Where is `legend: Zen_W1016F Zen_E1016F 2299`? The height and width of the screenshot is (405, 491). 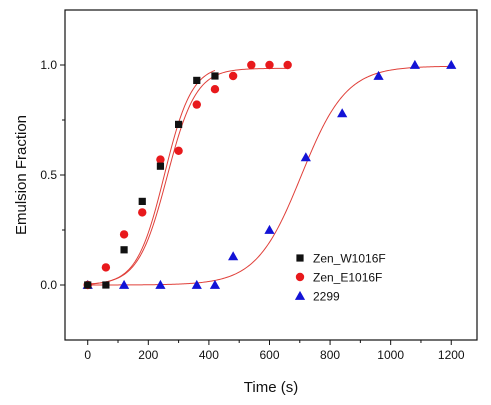 legend: Zen_W1016F Zen_E1016F 2299 is located at coordinates (340, 278).